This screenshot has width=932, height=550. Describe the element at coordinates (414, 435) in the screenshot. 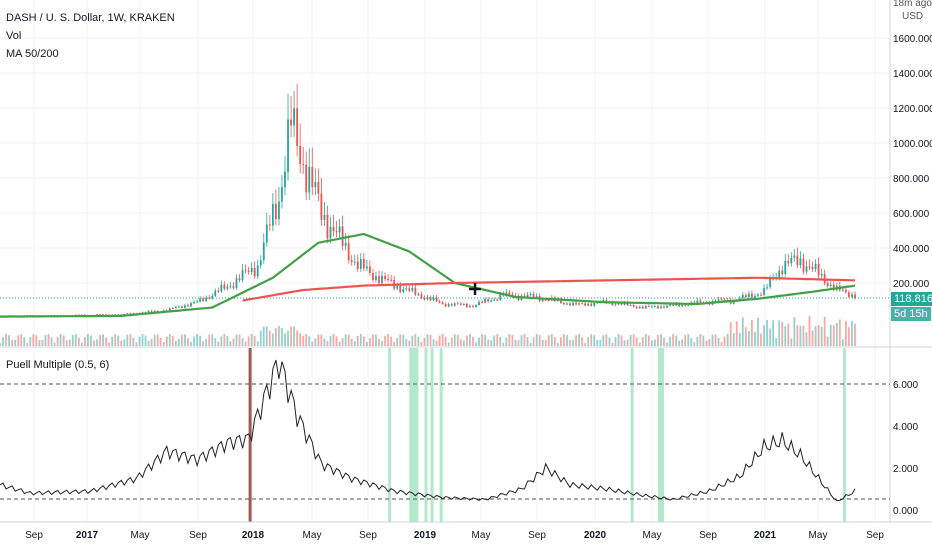

I see `puell-highlight-band` at that location.